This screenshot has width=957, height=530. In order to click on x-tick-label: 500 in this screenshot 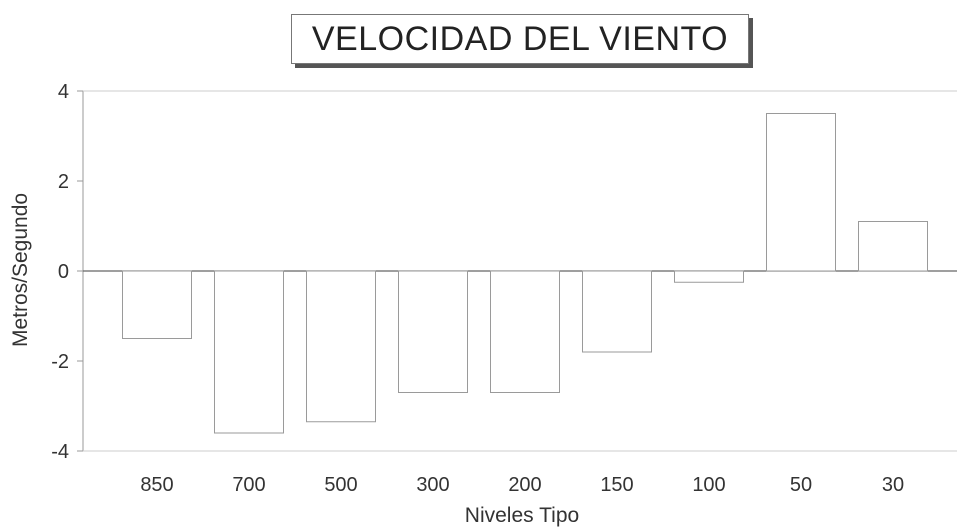, I will do `click(340, 485)`.